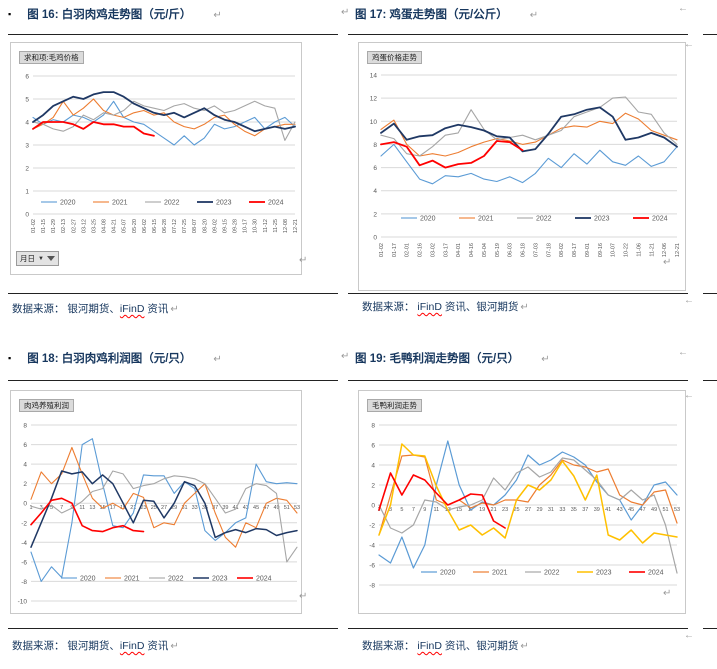  I want to click on source-prefix: 数据来源：, so click(390, 646).